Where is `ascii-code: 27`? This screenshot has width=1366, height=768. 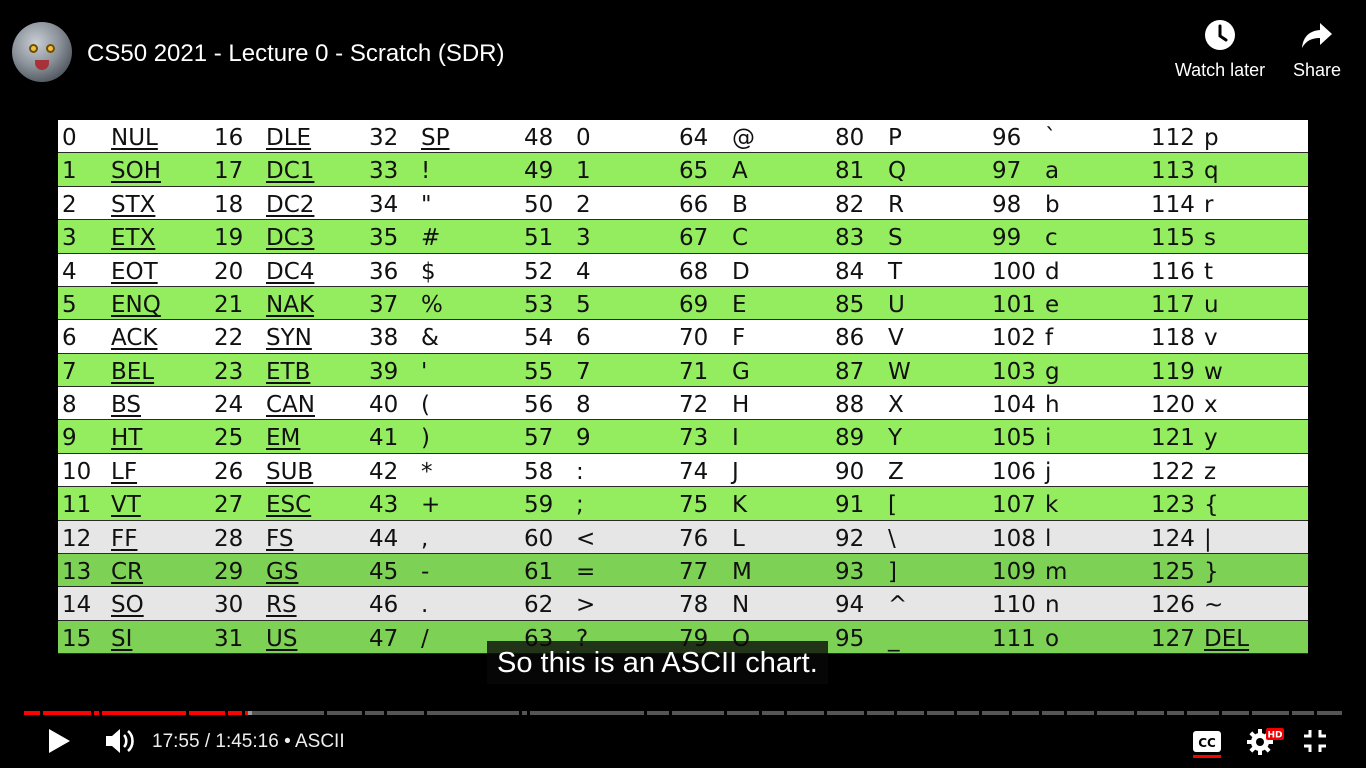 ascii-code: 27 is located at coordinates (229, 505).